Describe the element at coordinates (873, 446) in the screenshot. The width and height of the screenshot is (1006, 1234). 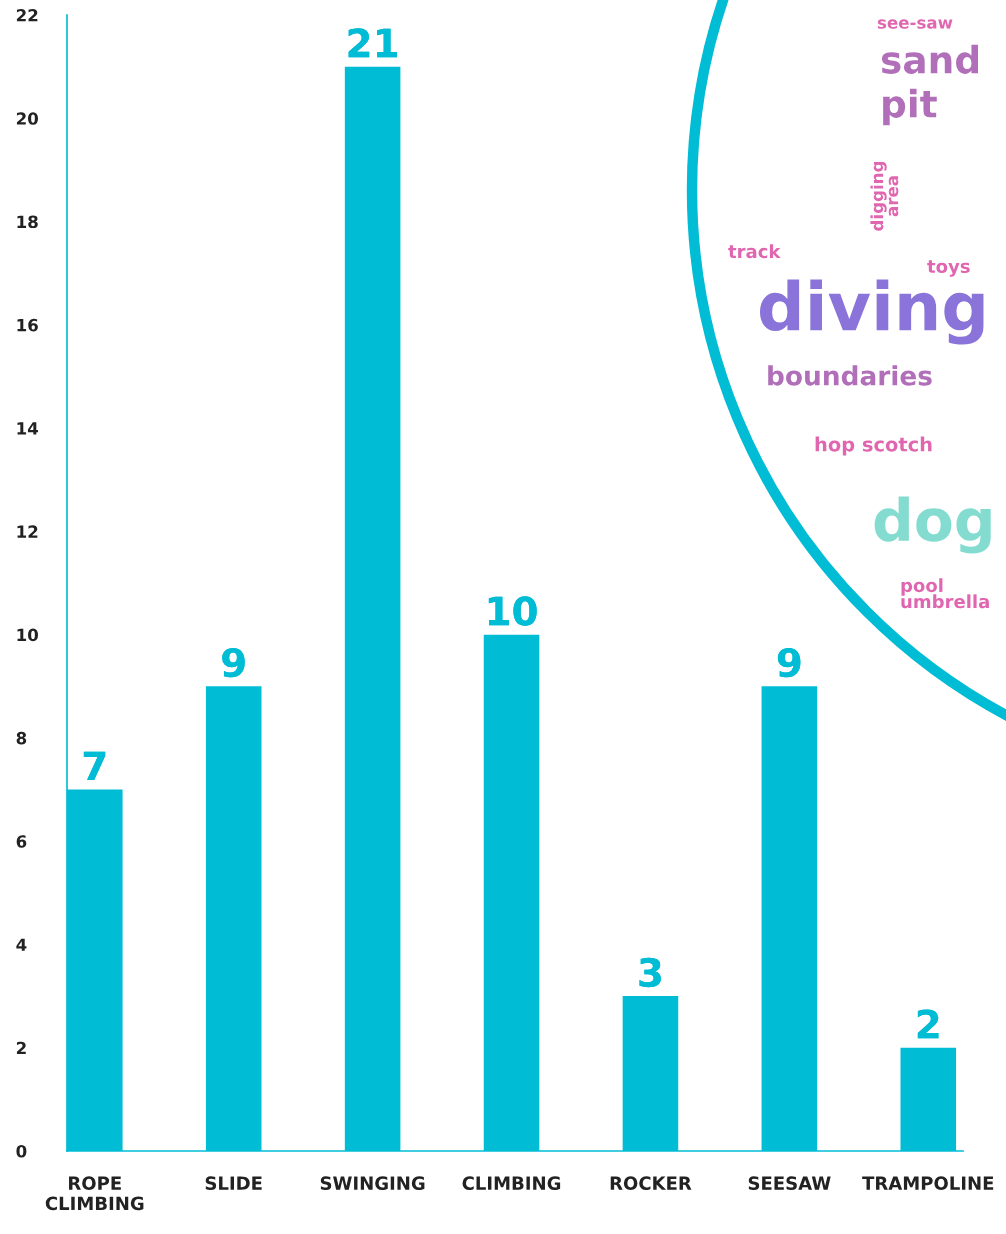
I see `annotation: hop scotch` at that location.